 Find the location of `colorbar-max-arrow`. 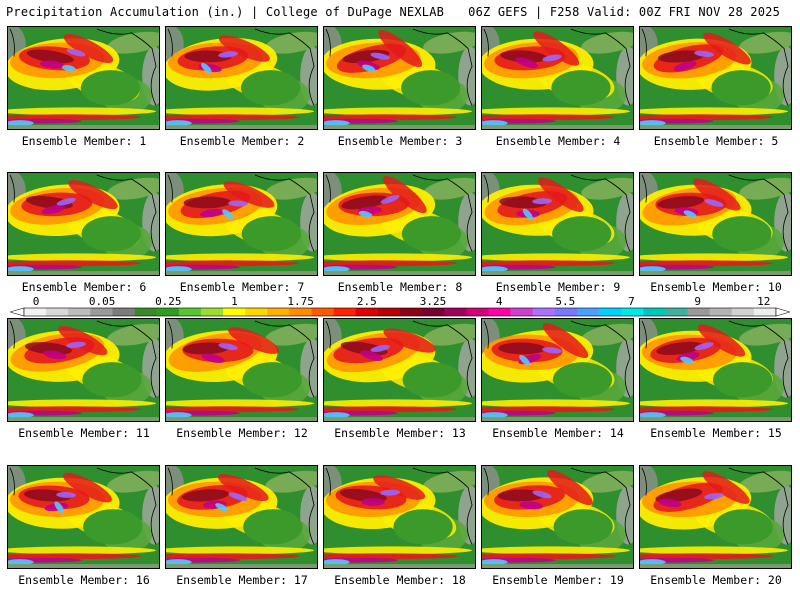

colorbar-max-arrow is located at coordinates (782, 312).